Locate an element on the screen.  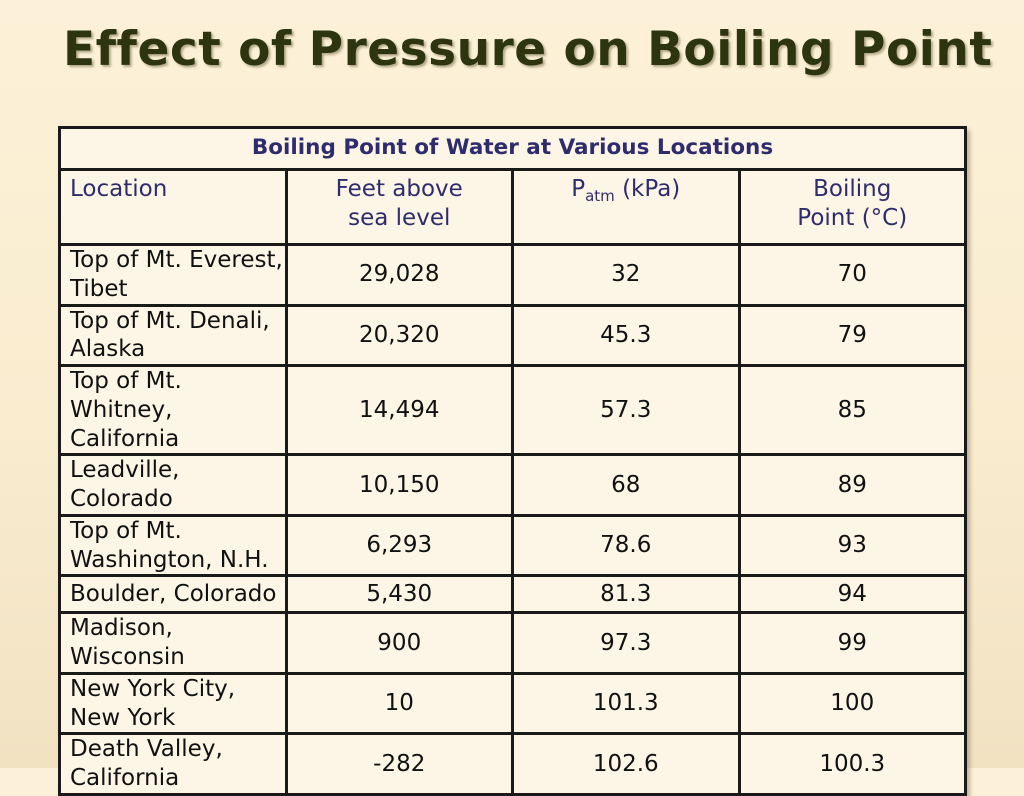
cell-feet: 10 is located at coordinates (399, 703).